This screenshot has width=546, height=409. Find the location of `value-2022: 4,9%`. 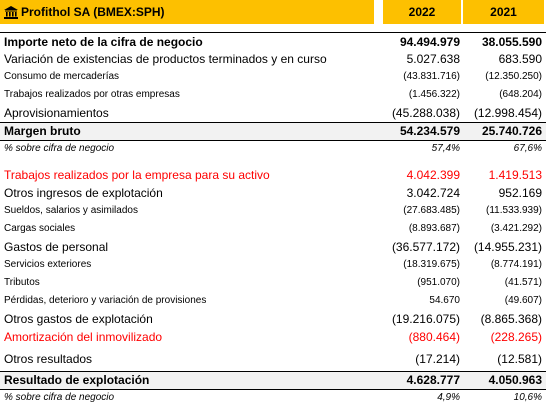

value-2022: 4,9% is located at coordinates (448, 397).